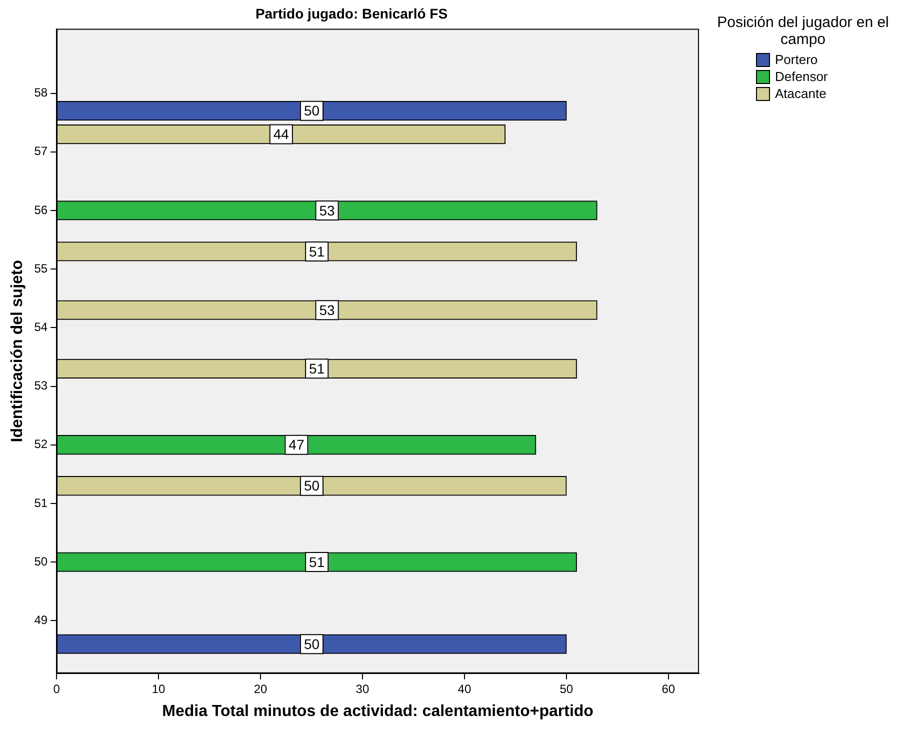  I want to click on y-tick-label: 50, so click(41, 561).